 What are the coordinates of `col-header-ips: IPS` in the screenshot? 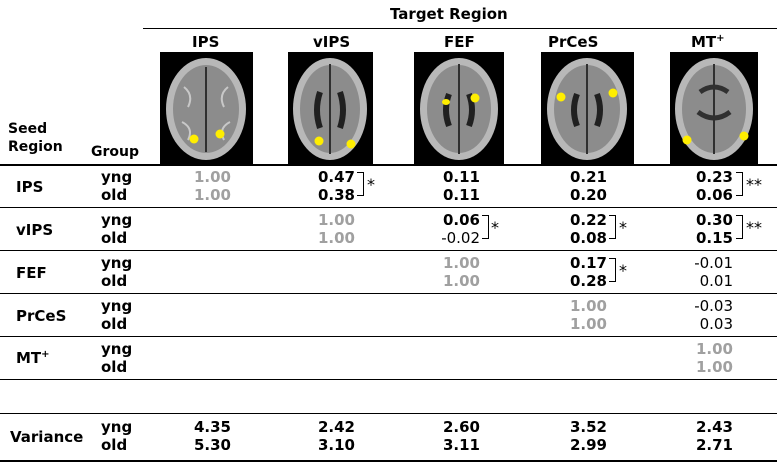 It's located at (206, 42).